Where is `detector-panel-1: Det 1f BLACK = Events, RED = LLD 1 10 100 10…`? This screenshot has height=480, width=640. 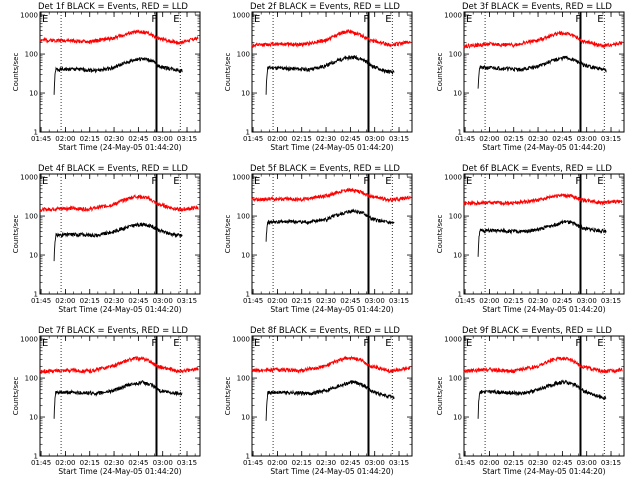 detector-panel-1: Det 1f BLACK = Events, RED = LLD 1 10 100 10… is located at coordinates (106, 77).